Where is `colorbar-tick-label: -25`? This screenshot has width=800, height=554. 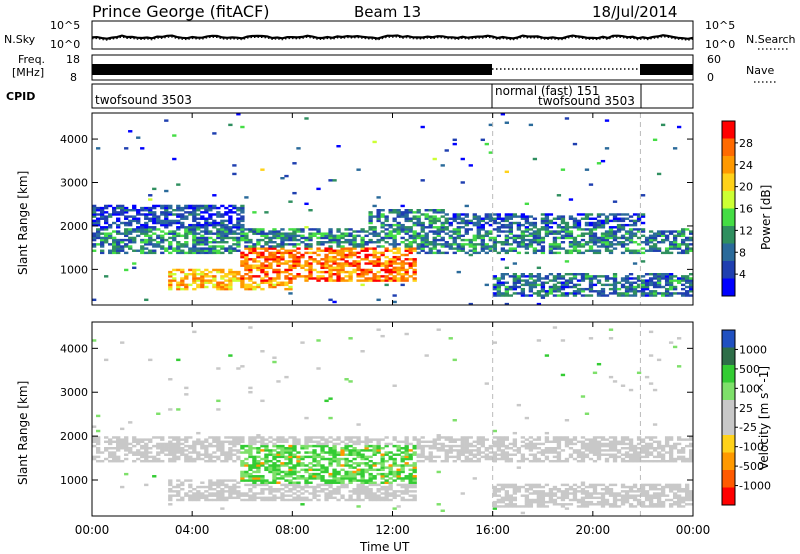 colorbar-tick-label: -25 is located at coordinates (748, 427).